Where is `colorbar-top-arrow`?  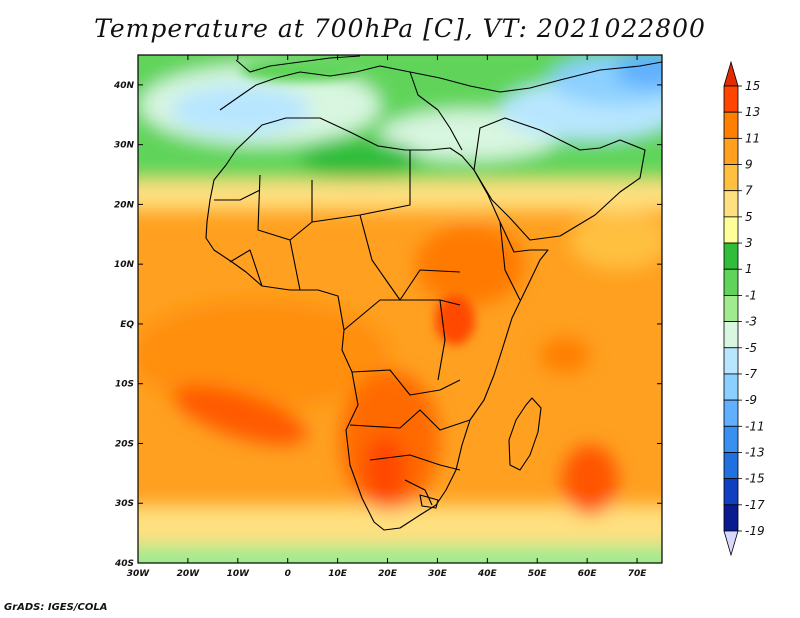 colorbar-top-arrow is located at coordinates (731, 73).